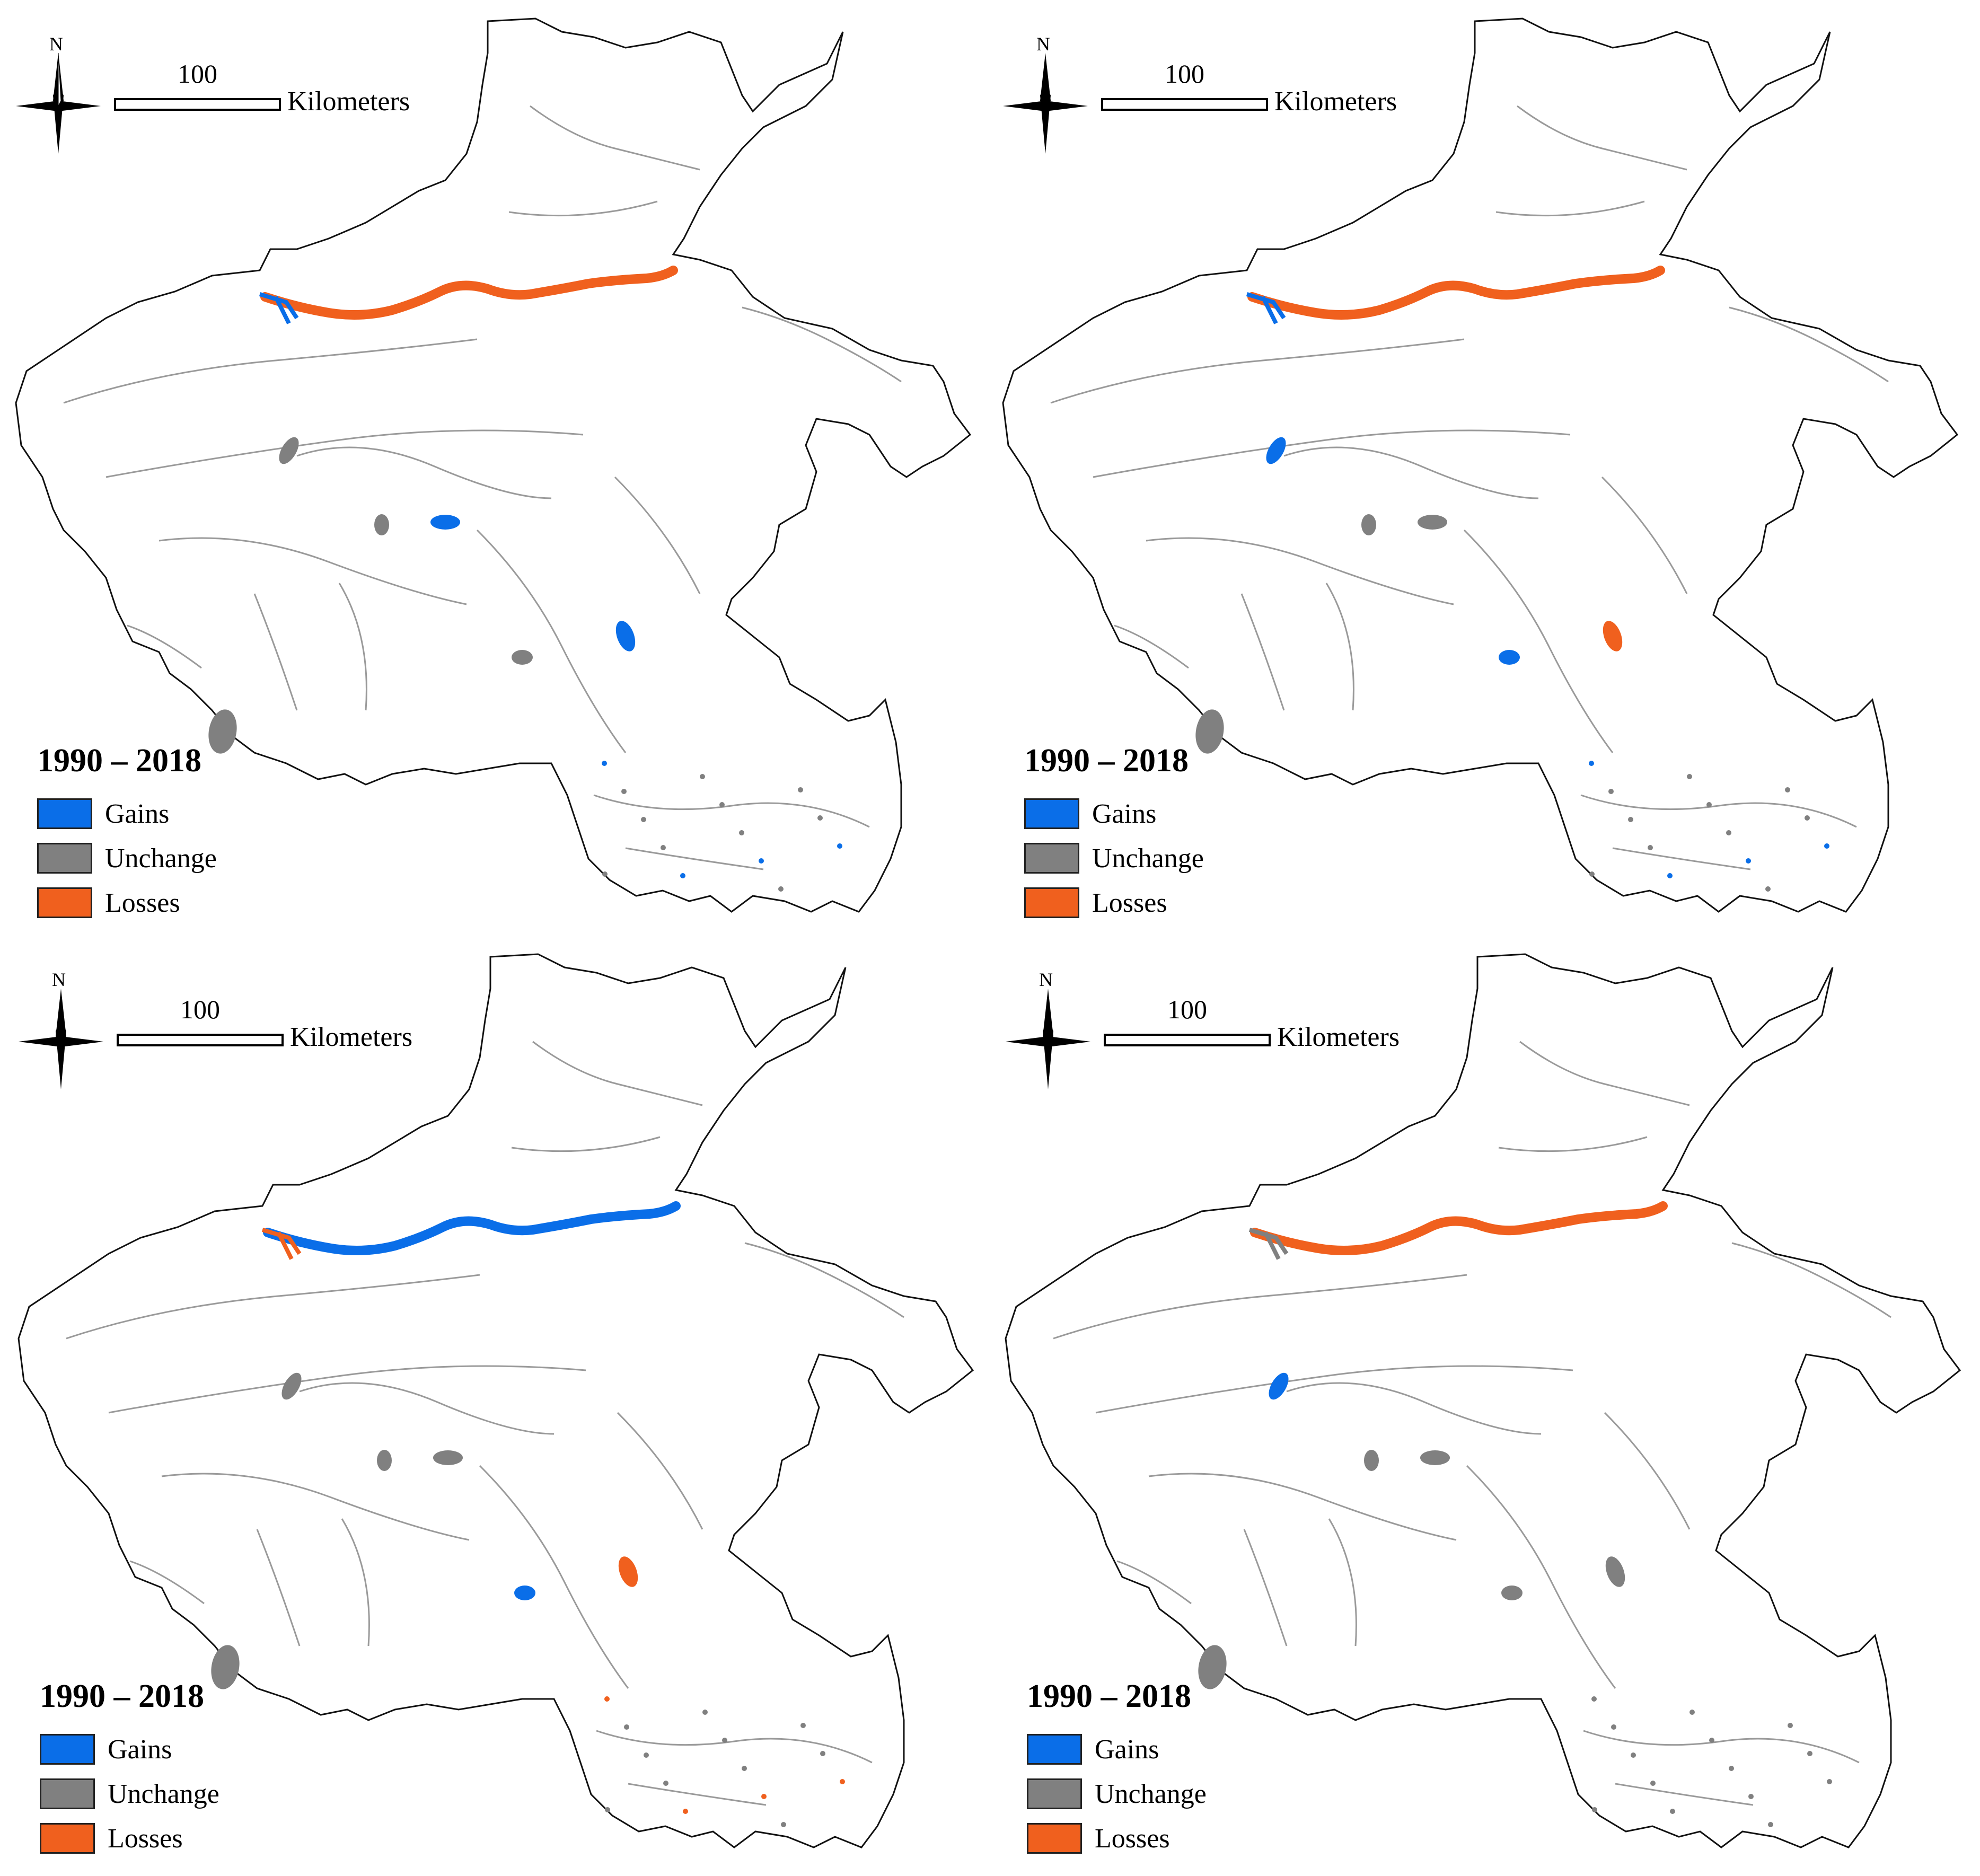 This screenshot has height=1876, width=1980. What do you see at coordinates (64, 813) in the screenshot?
I see `gains-swatch` at bounding box center [64, 813].